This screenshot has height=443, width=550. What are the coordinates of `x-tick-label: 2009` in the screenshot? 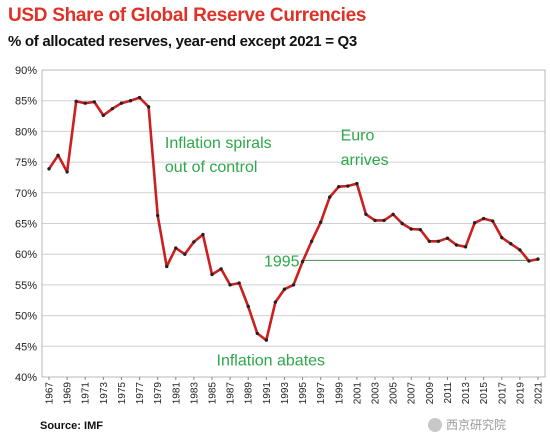 It's located at (430, 393).